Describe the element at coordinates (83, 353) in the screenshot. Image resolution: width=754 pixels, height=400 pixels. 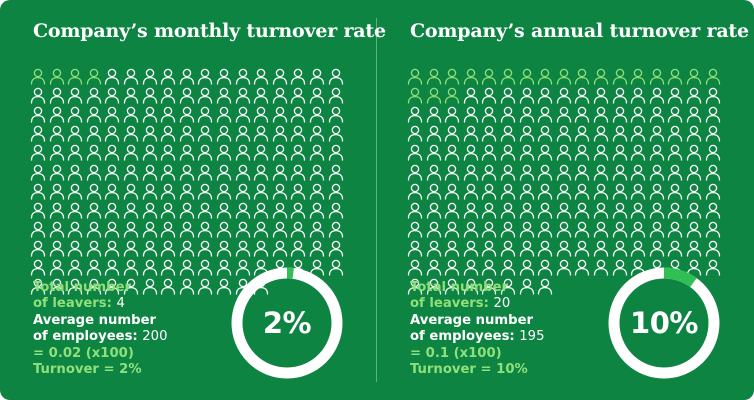
I see `ratio-line: = 0.02 (x100)` at that location.